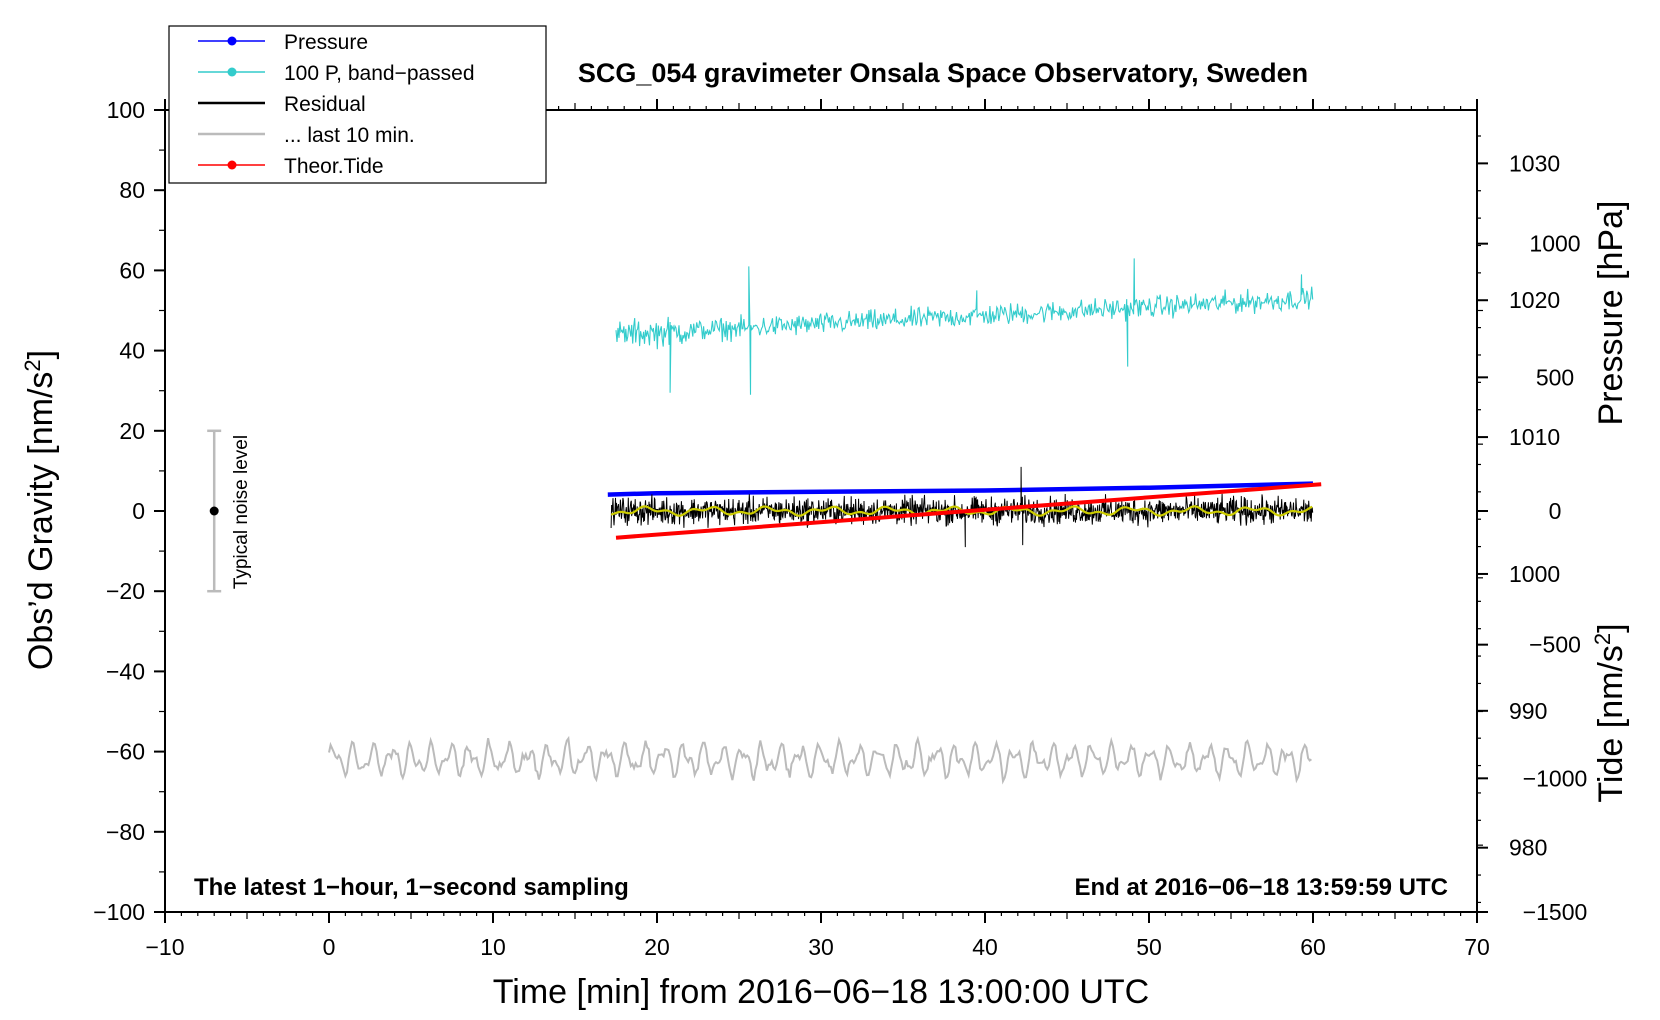 The width and height of the screenshot is (1660, 1020). What do you see at coordinates (214, 511) in the screenshot?
I see `noise-bar-dot` at bounding box center [214, 511].